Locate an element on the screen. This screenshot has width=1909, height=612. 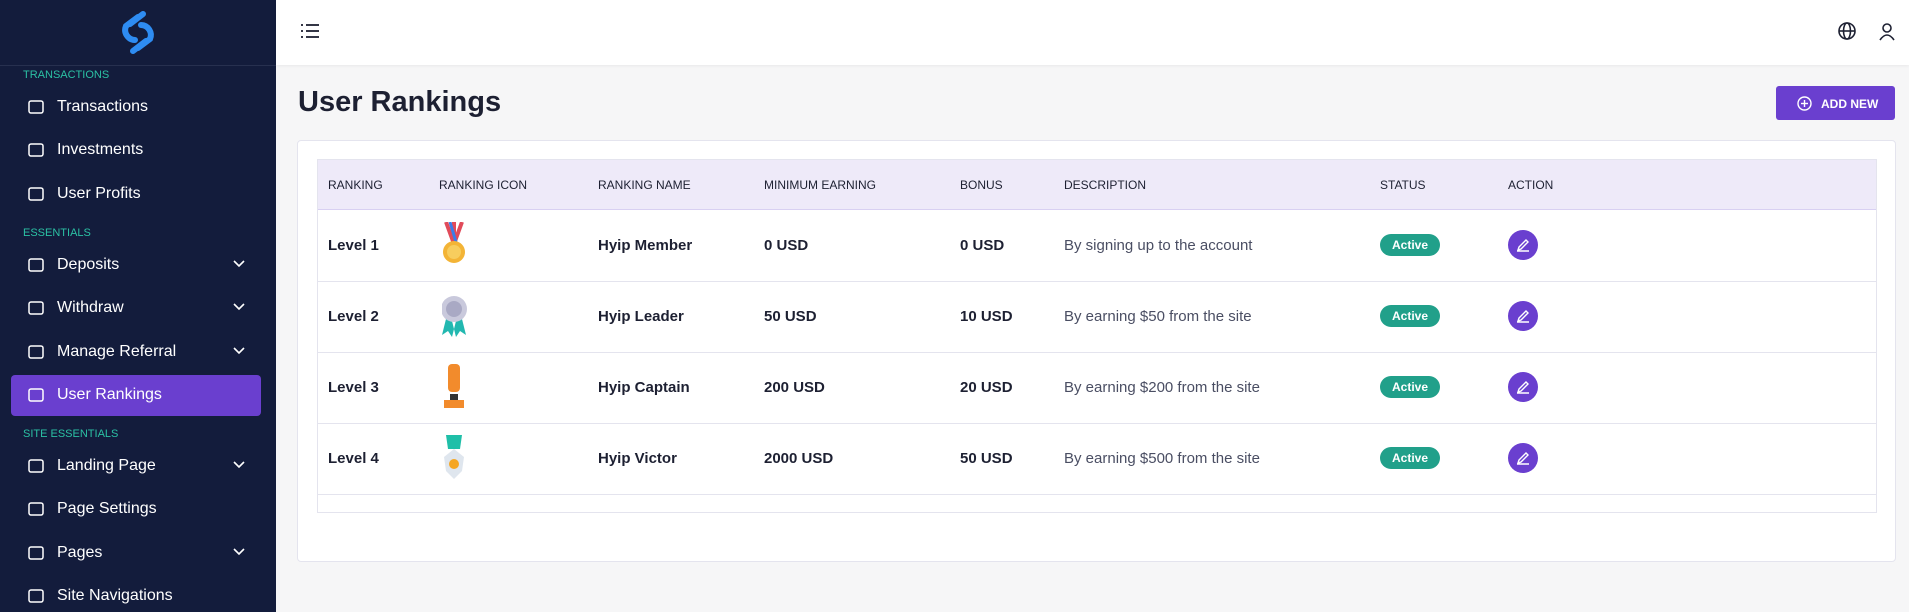
column-header: RANKING is located at coordinates (355, 185).